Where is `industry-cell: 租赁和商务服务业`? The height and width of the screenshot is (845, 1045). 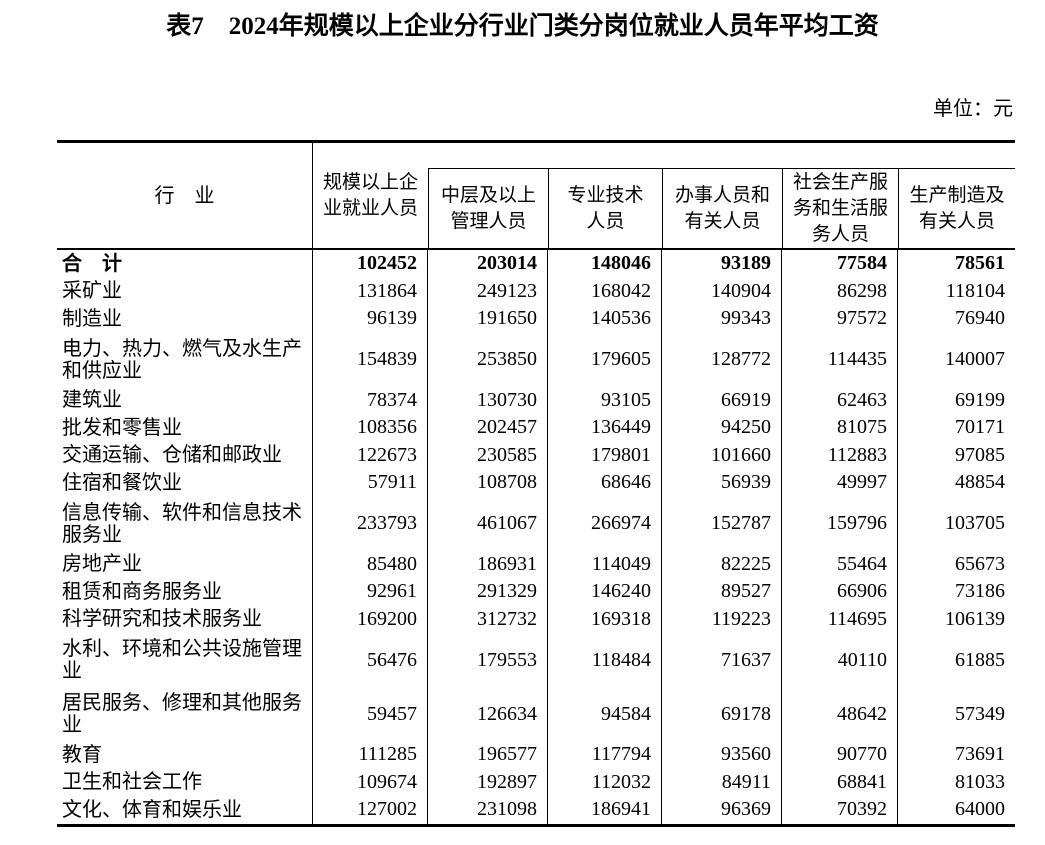
industry-cell: 租赁和商务服务业 is located at coordinates (185, 592).